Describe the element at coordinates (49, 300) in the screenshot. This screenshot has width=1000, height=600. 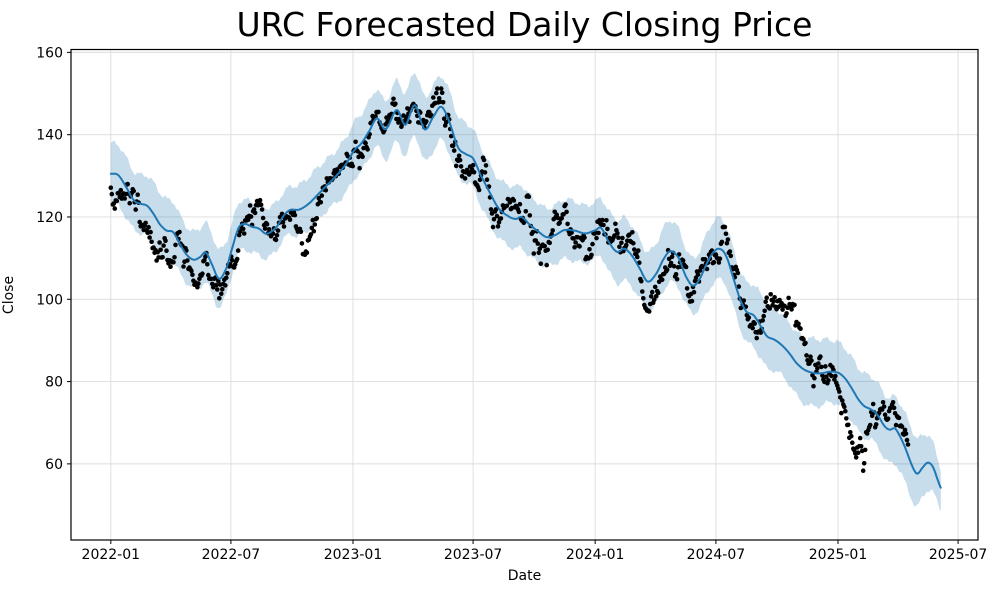
I see `y-tick-label: 100` at that location.